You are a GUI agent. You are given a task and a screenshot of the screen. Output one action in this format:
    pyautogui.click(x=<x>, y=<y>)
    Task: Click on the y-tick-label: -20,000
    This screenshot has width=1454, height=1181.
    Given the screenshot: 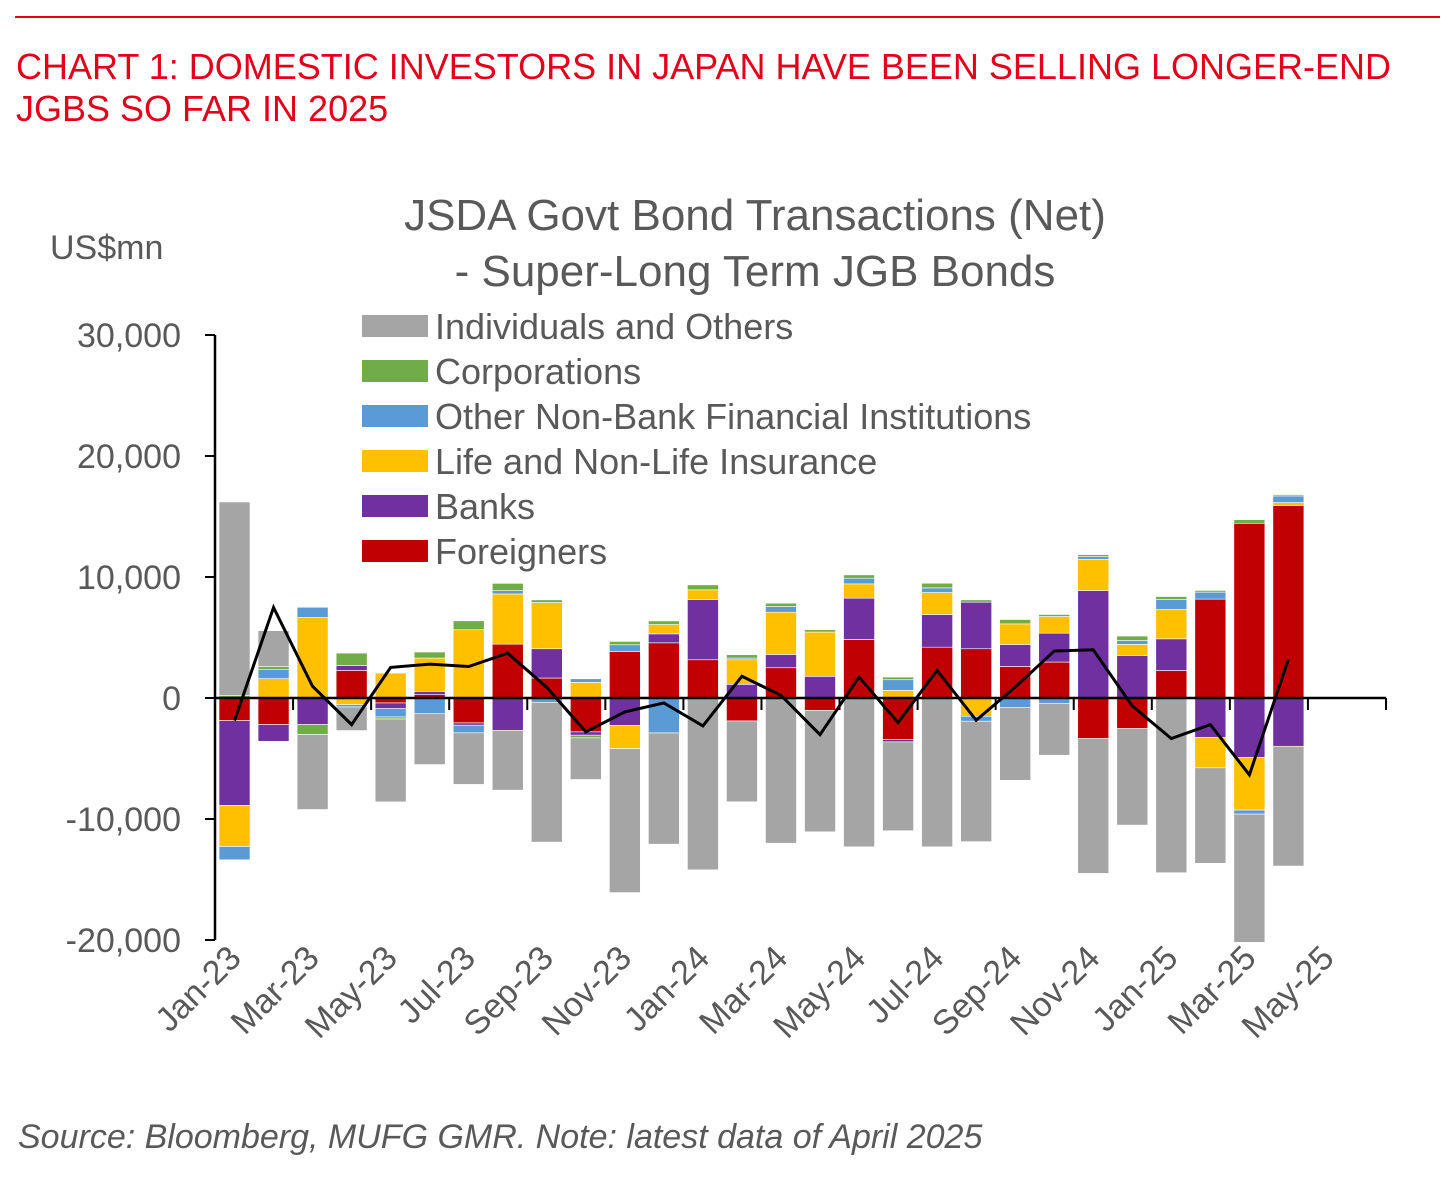 What is the action you would take?
    pyautogui.click(x=123, y=941)
    